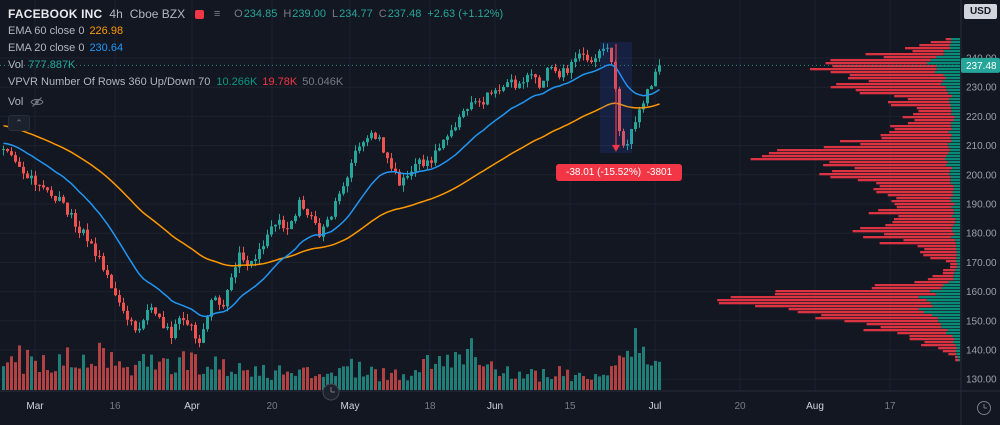 The image size is (1000, 425). Describe the element at coordinates (619, 172) in the screenshot. I see `price-range-label: -38.01 (-15.52%) -3801` at that location.